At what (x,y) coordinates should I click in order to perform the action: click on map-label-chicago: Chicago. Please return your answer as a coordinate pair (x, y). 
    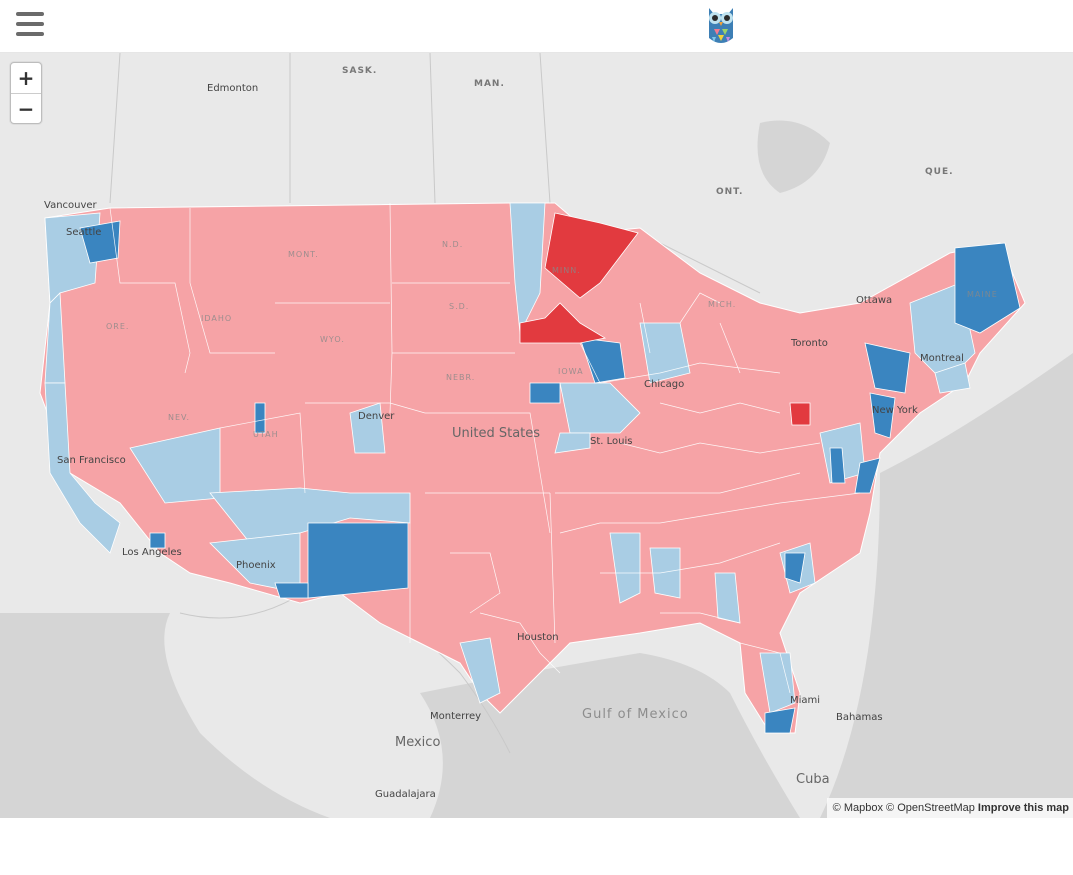
    Looking at the image, I should click on (664, 384).